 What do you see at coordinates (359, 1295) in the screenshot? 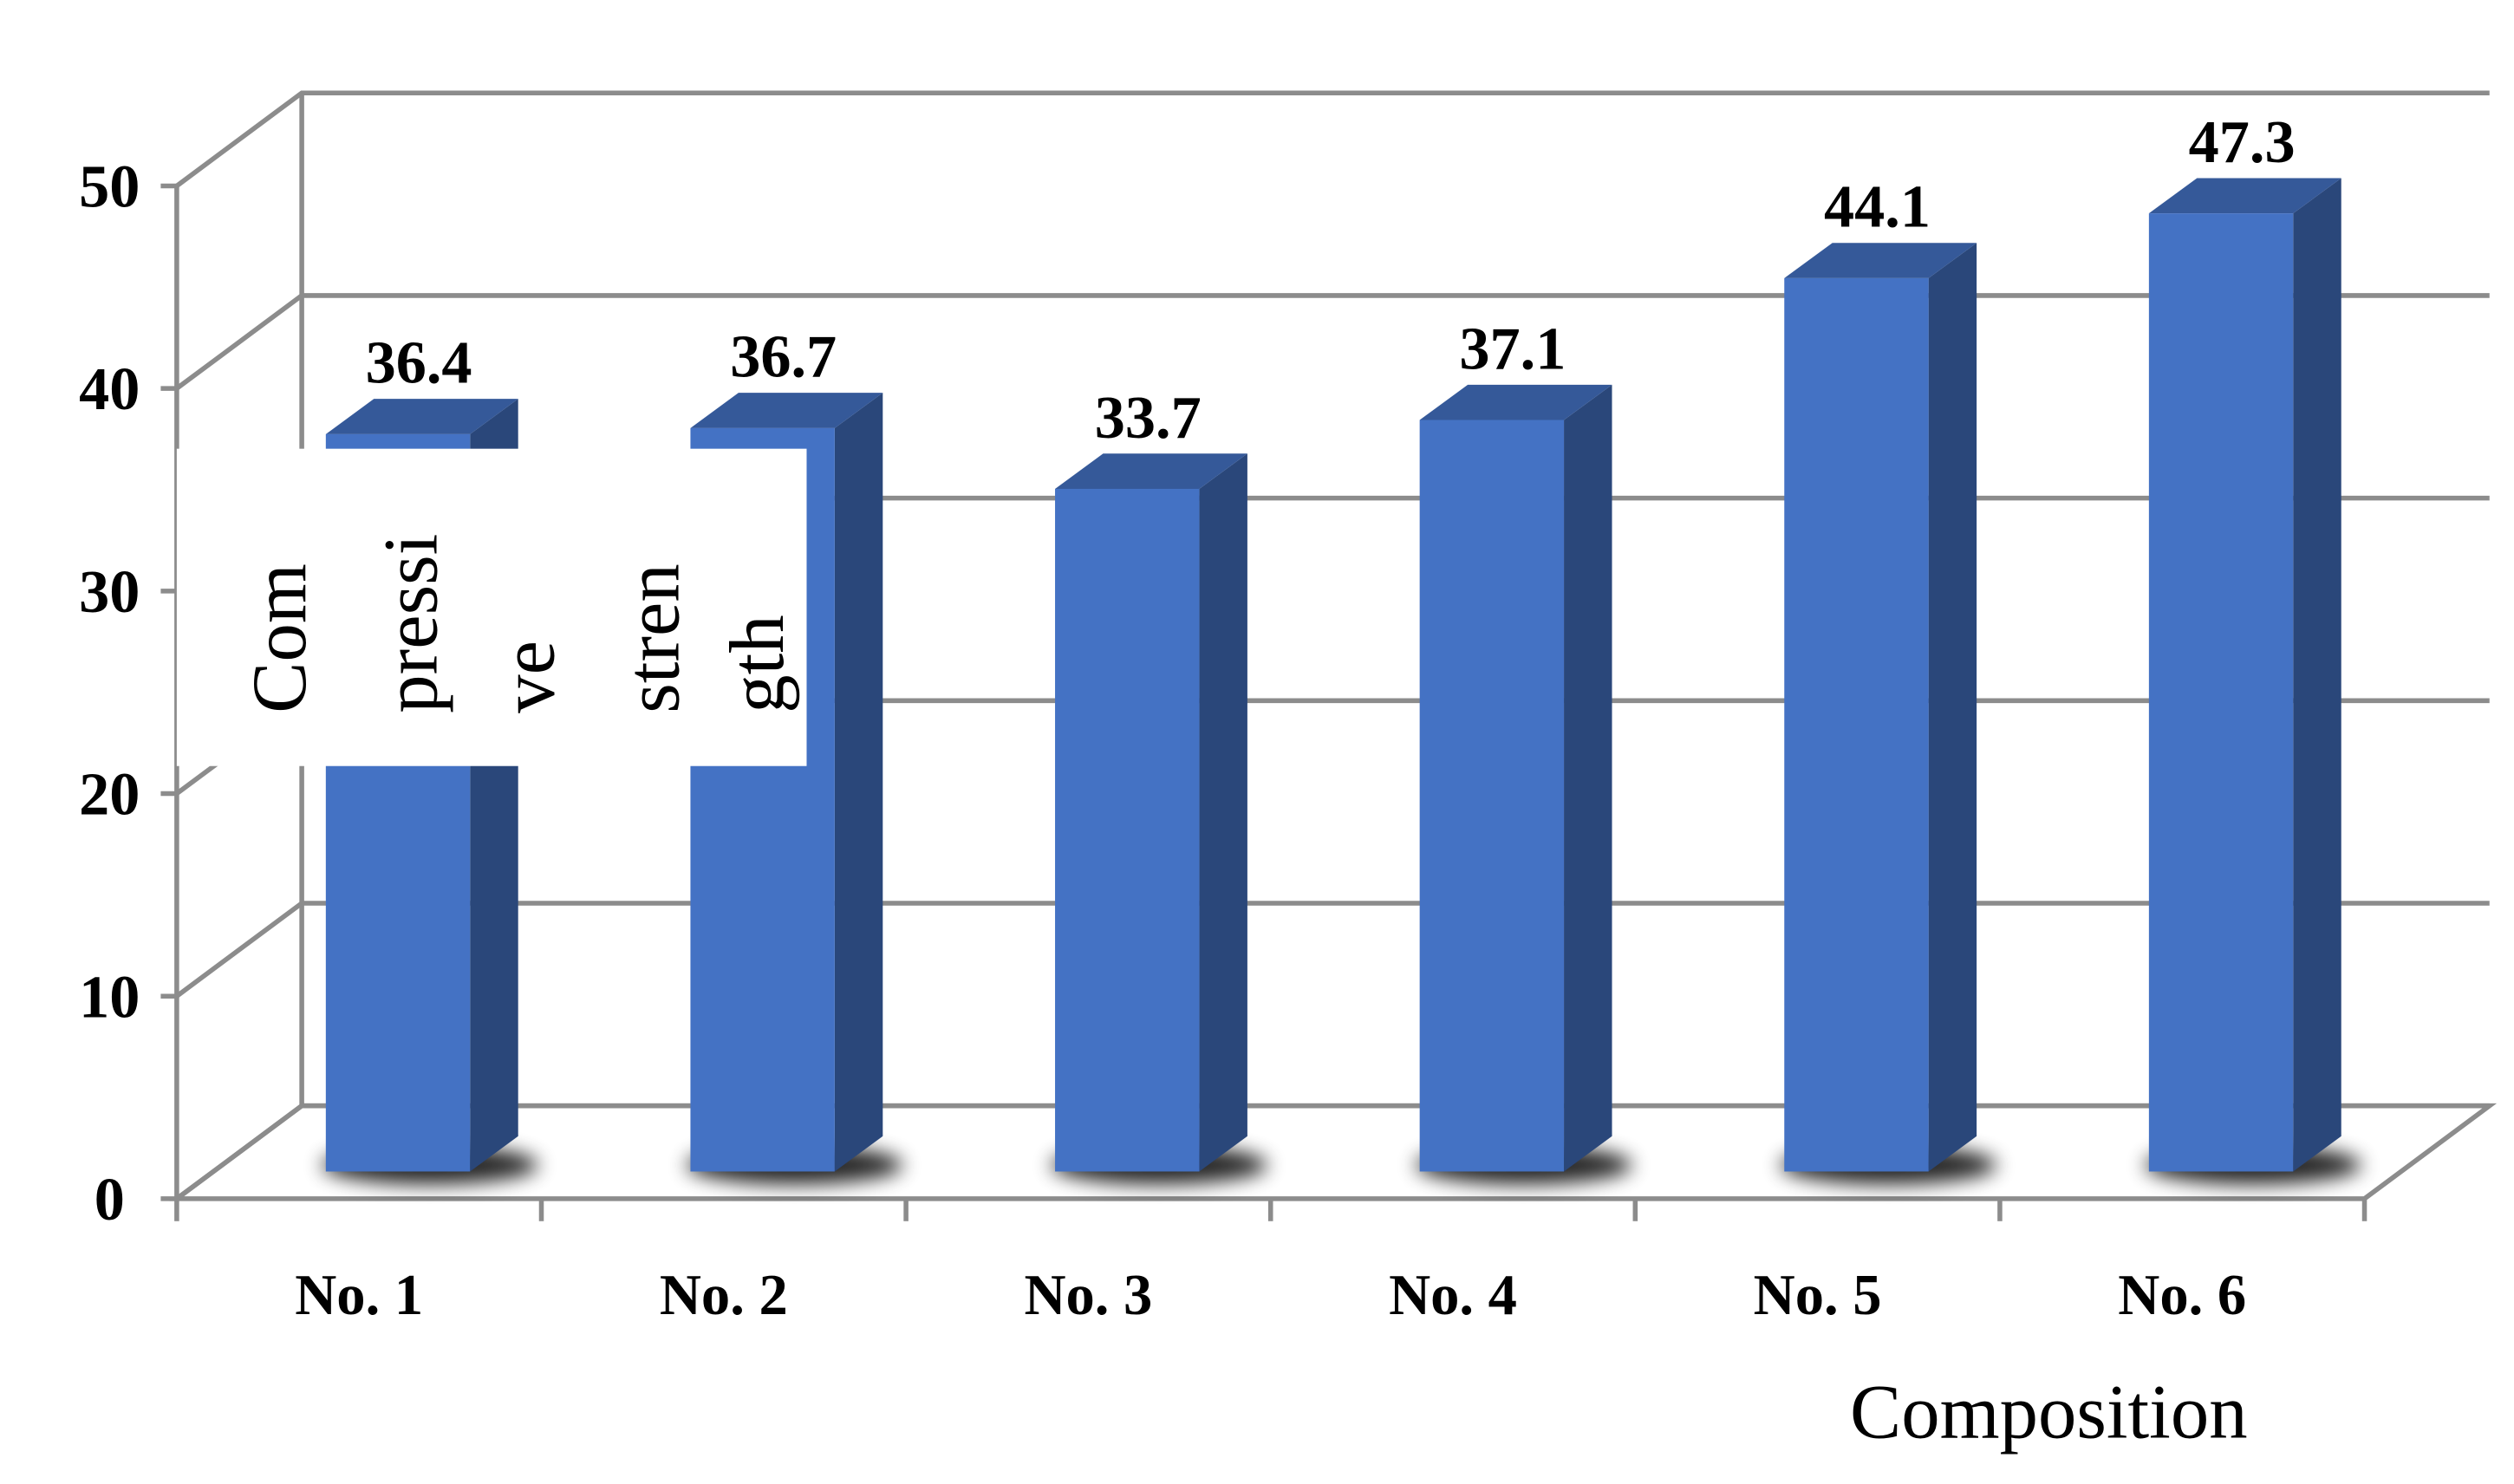
I see `x-tick-label: No. 1` at bounding box center [359, 1295].